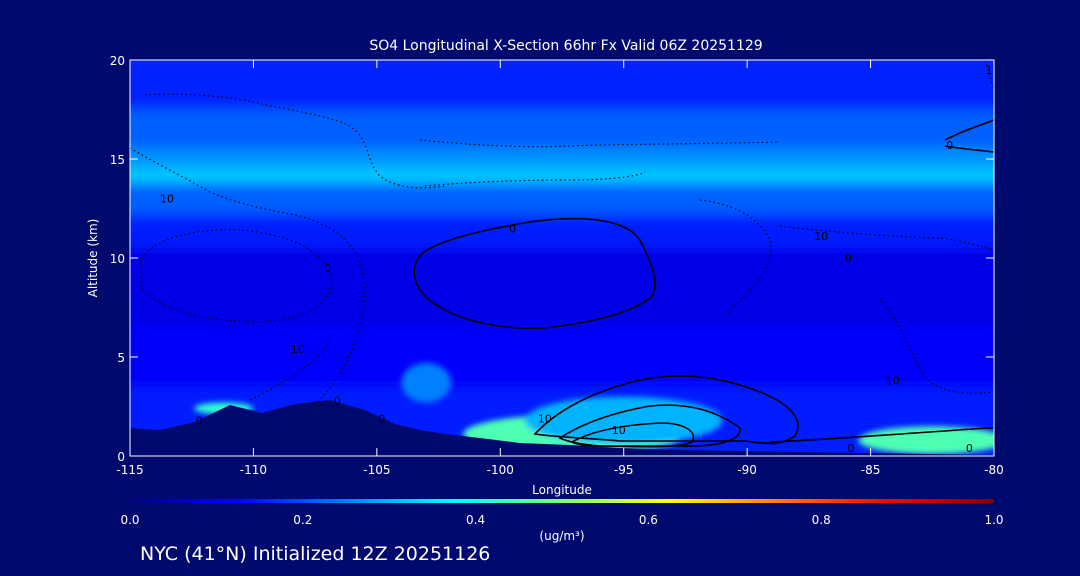 This screenshot has height=576, width=1080. Describe the element at coordinates (295, 141) in the screenshot. I see `contour-dotted-top-left` at that location.